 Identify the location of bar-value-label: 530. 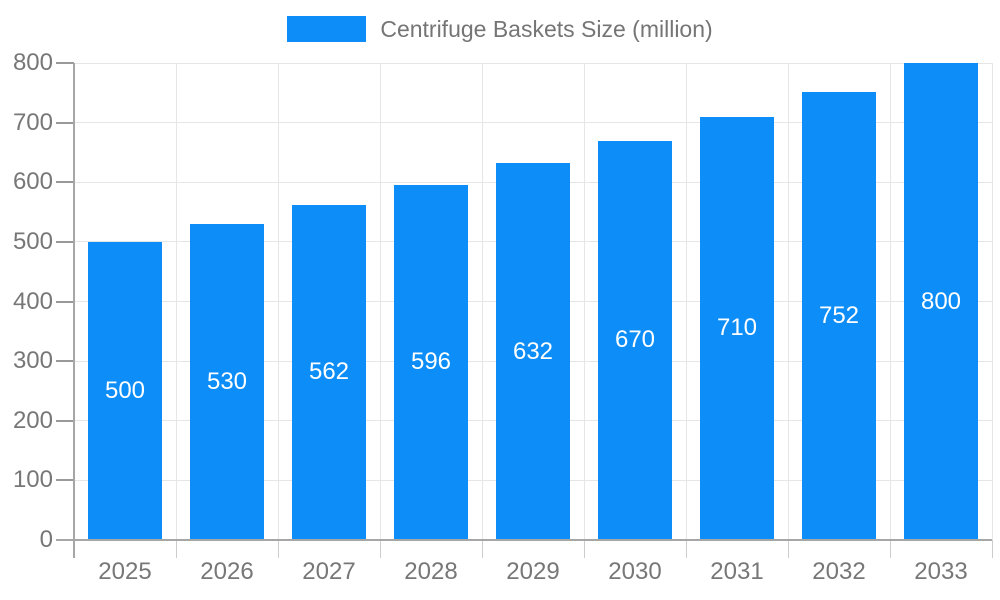
(227, 381).